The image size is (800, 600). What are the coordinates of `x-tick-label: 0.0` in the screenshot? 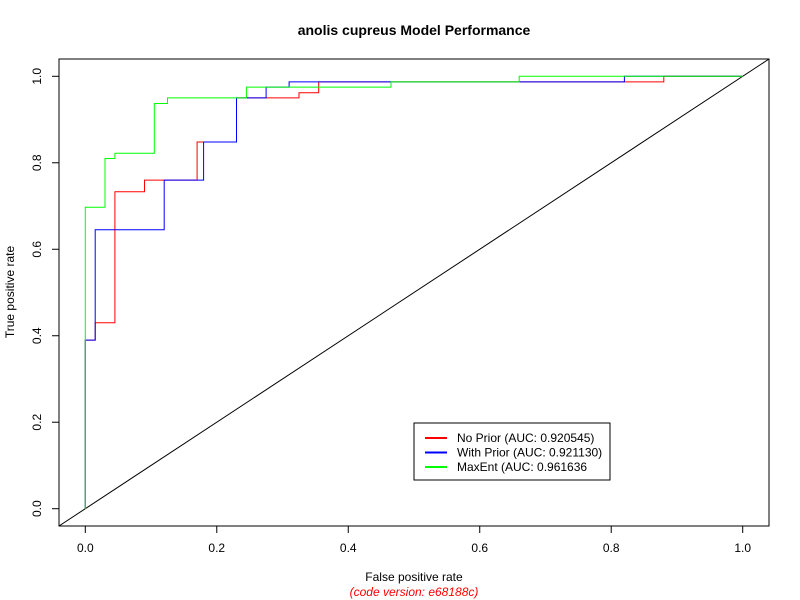 It's located at (85, 548).